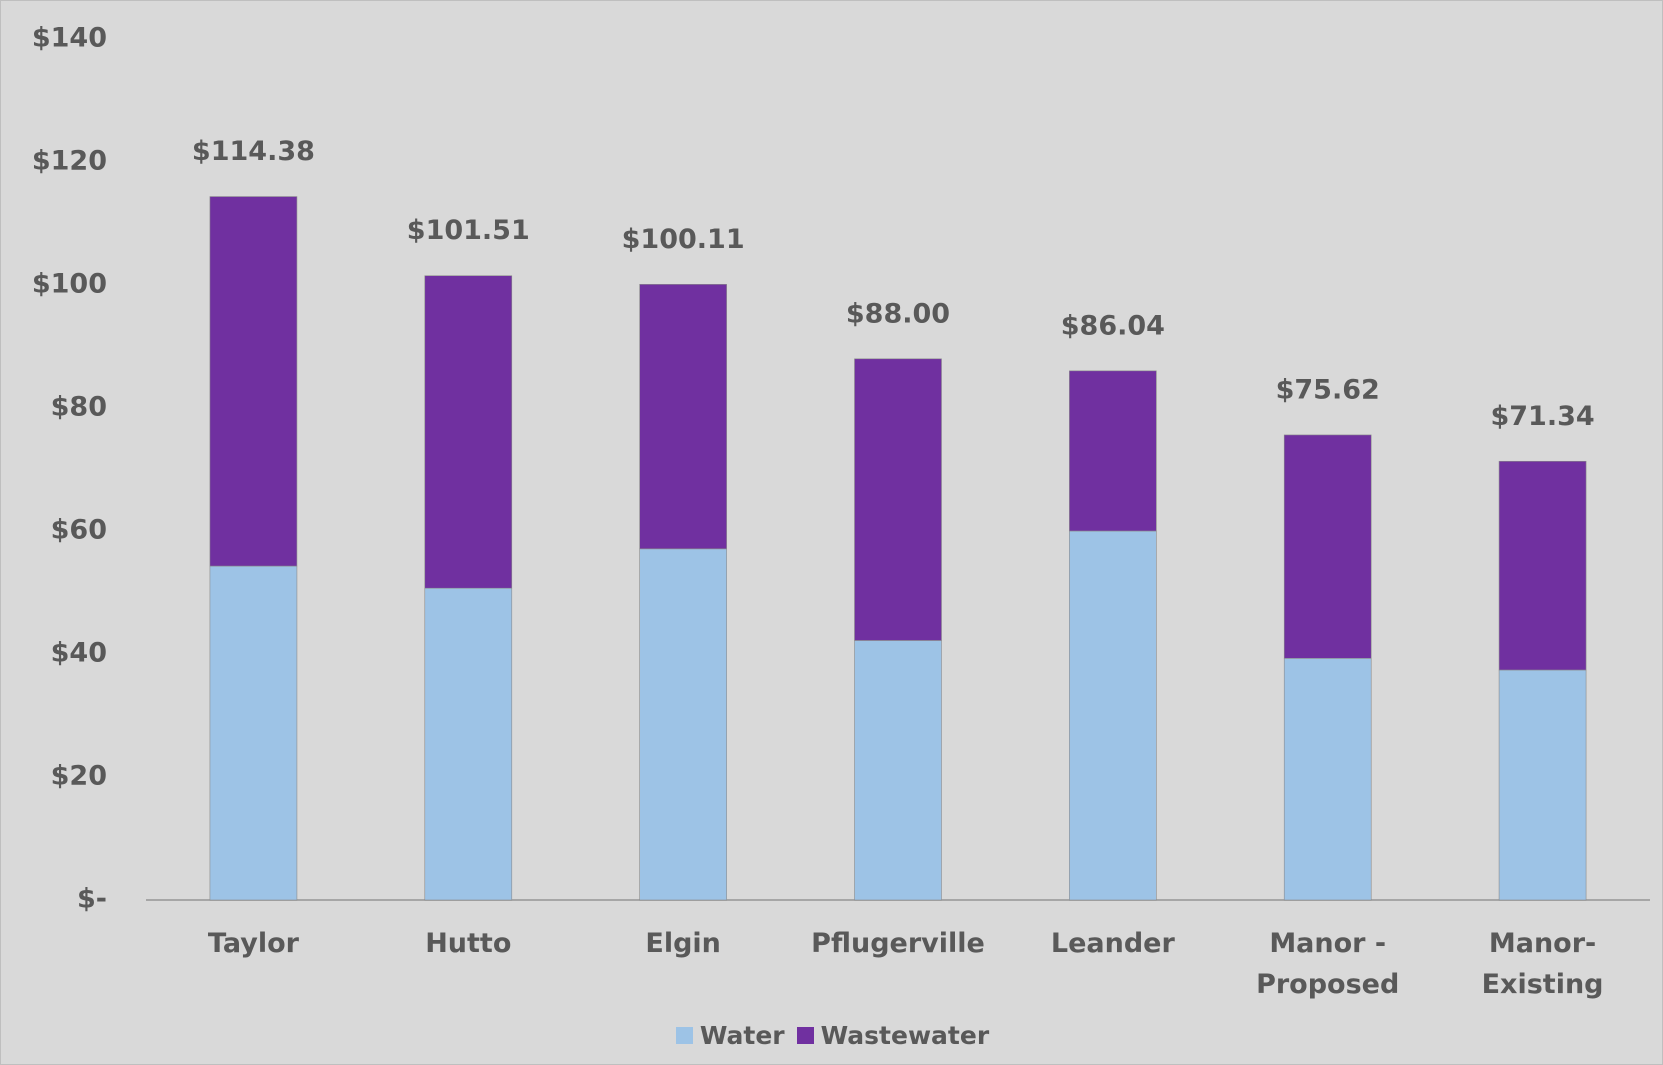 This screenshot has height=1065, width=1663. Describe the element at coordinates (683, 239) in the screenshot. I see `total-label: $100.11` at that location.